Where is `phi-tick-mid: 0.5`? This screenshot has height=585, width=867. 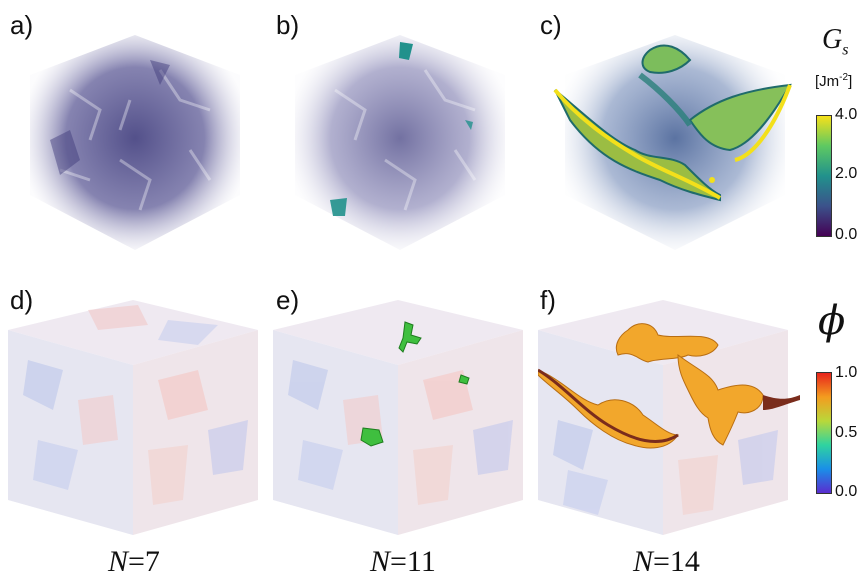 phi-tick-mid: 0.5 is located at coordinates (846, 432).